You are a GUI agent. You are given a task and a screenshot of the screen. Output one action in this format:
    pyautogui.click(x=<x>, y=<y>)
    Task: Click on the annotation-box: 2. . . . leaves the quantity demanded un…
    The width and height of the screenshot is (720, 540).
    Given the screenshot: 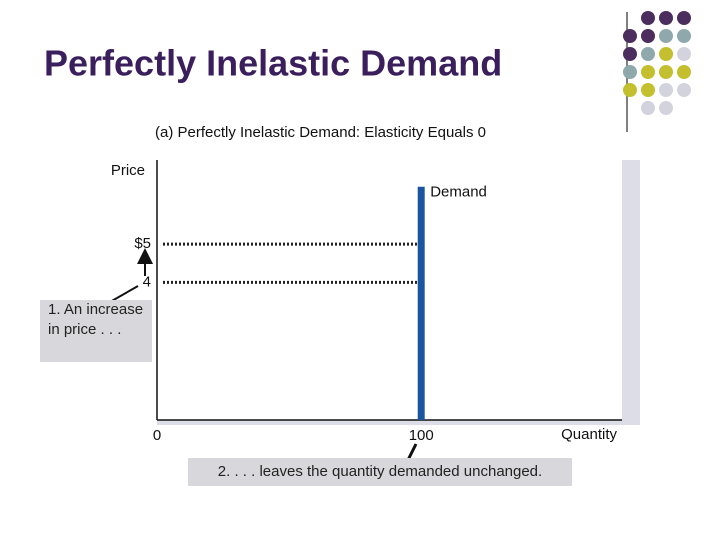 What is the action you would take?
    pyautogui.click(x=380, y=472)
    